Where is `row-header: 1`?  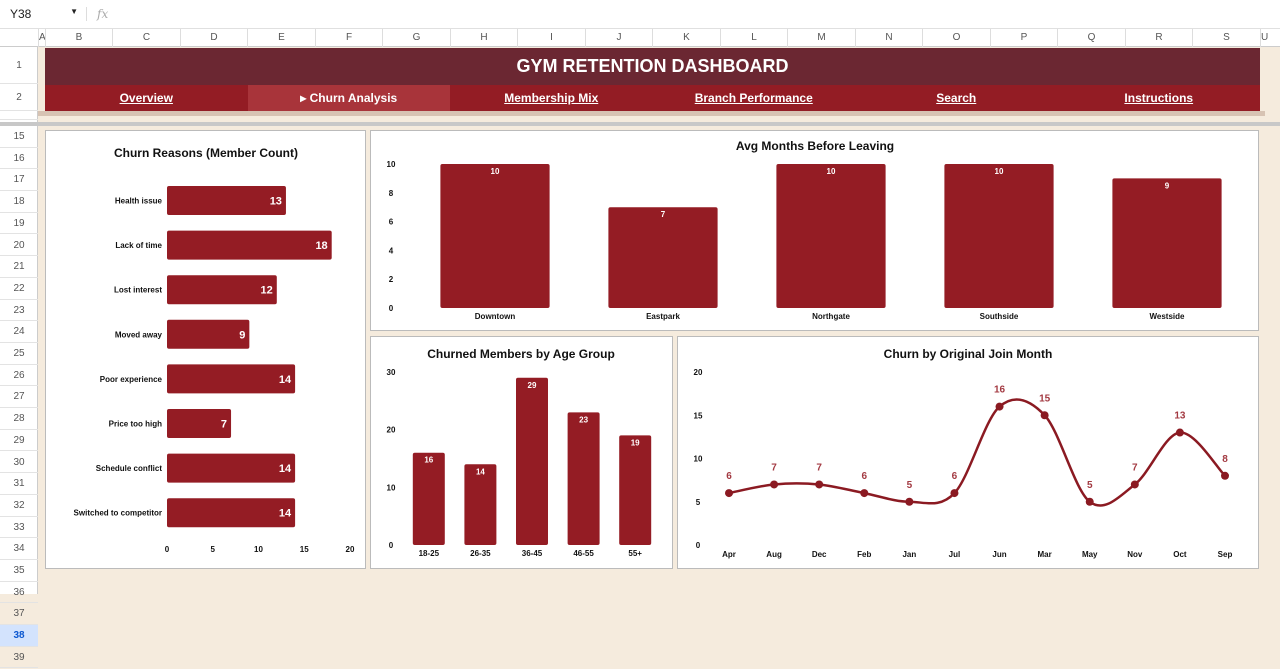
row-header: 1 is located at coordinates (19, 65).